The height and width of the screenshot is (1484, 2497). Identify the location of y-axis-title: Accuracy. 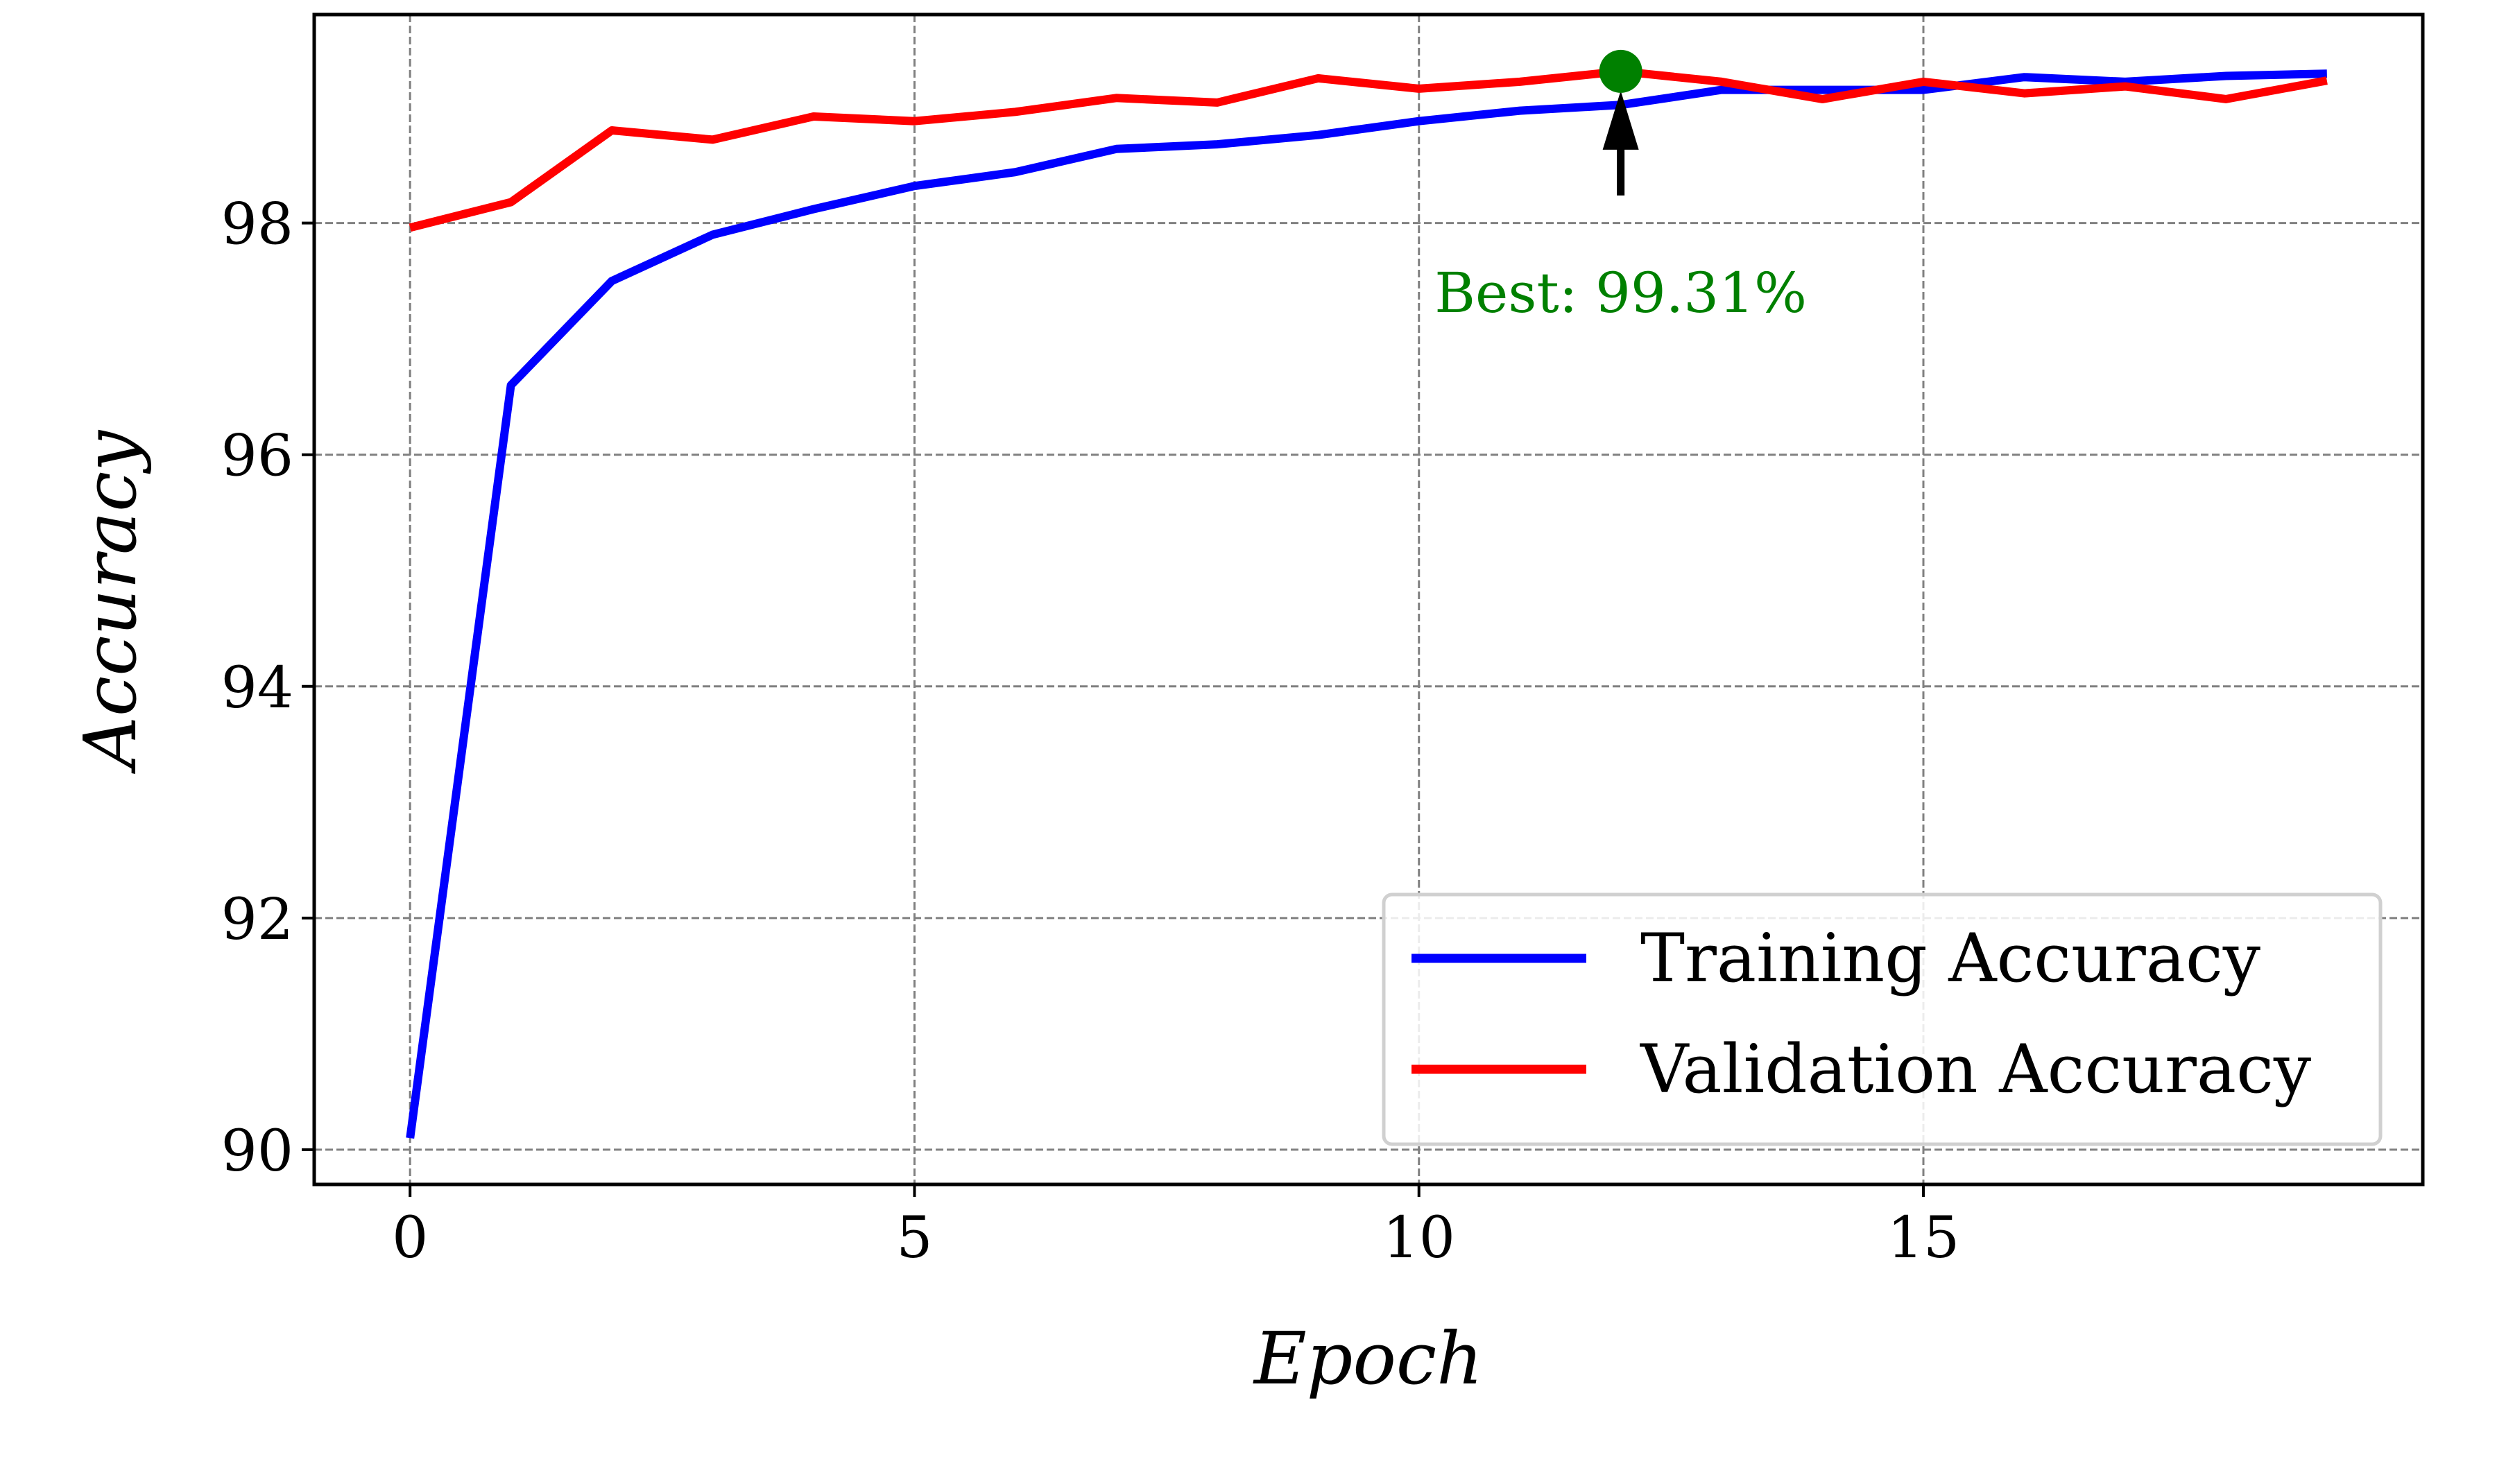
(111, 602).